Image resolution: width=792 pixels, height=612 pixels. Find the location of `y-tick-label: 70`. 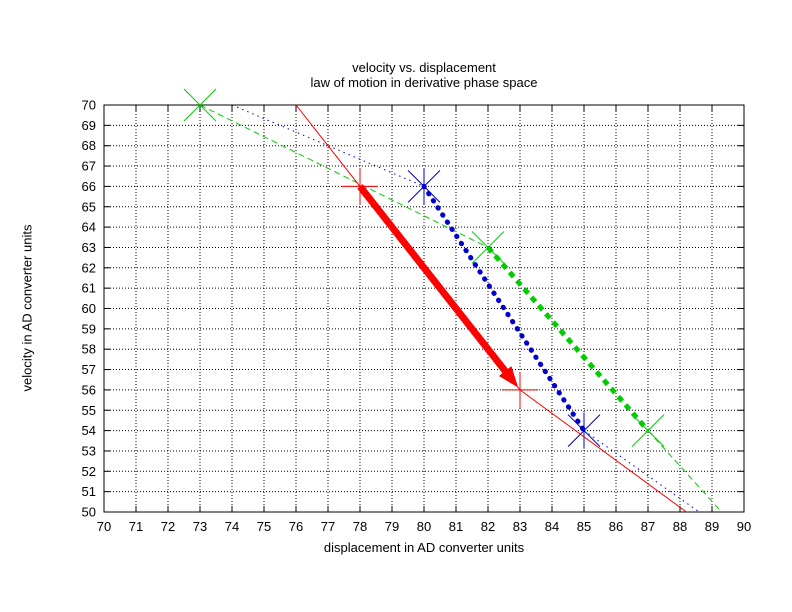

y-tick-label: 70 is located at coordinates (89, 105).